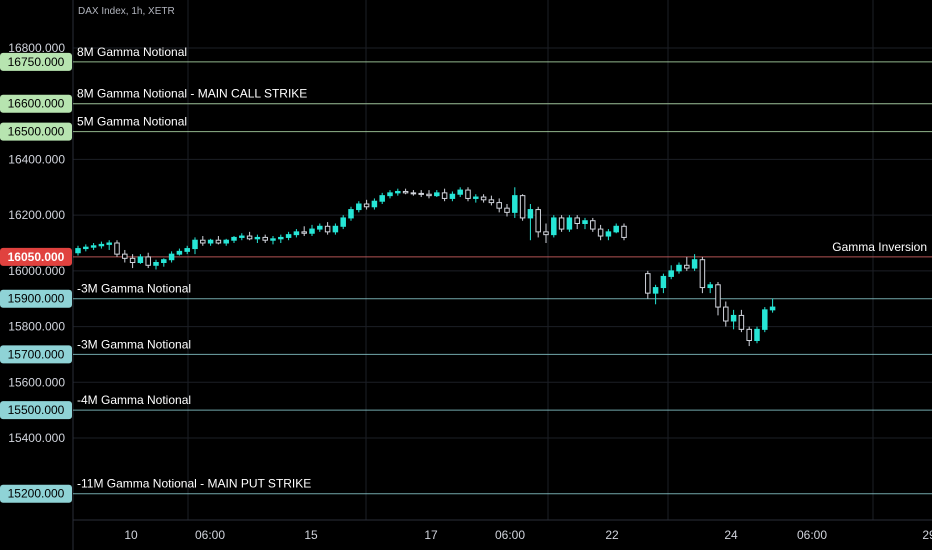  I want to click on x-tick-label: 22, so click(612, 535).